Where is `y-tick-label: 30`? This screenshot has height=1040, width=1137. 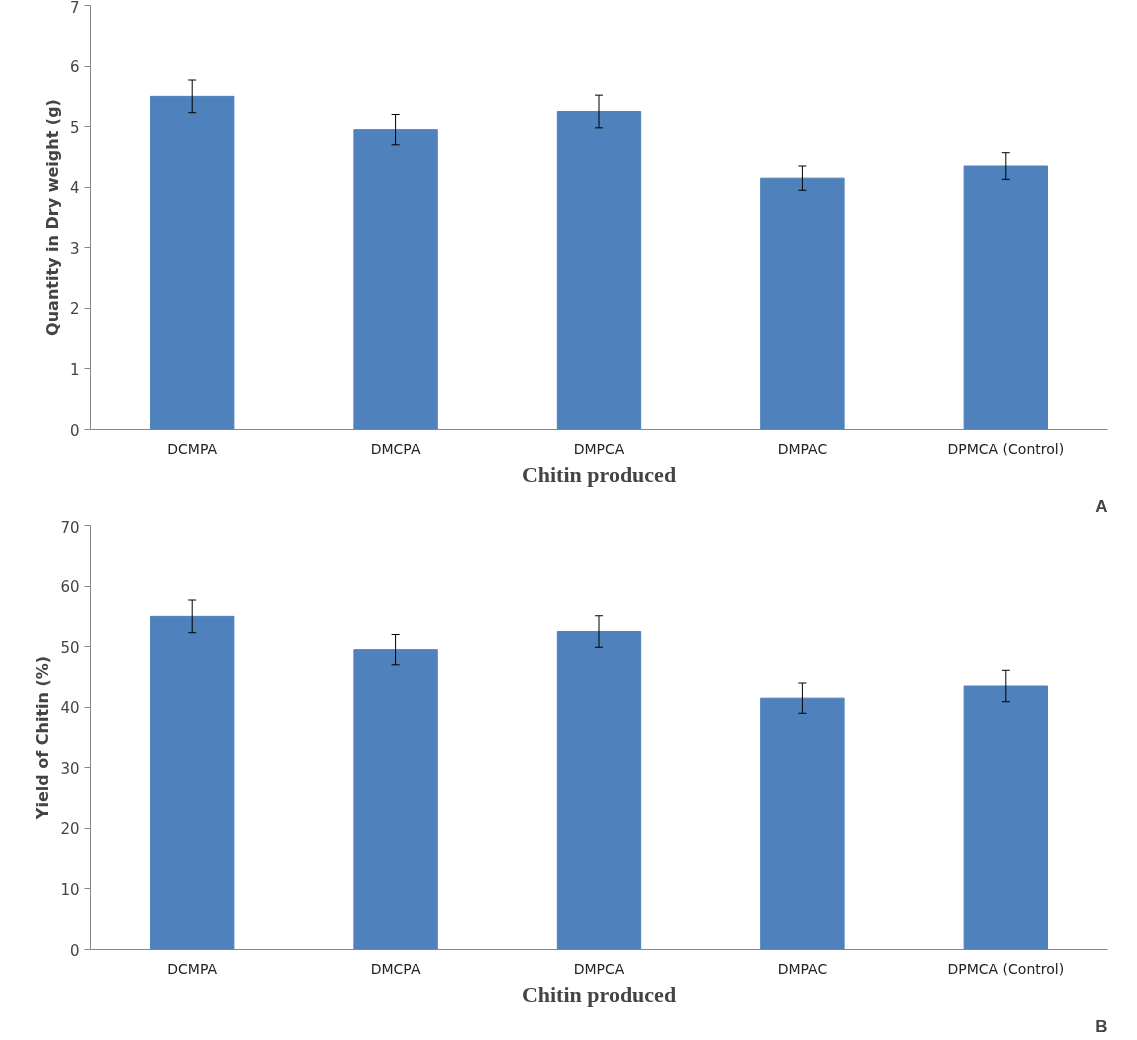
y-tick-label: 30 is located at coordinates (70, 768).